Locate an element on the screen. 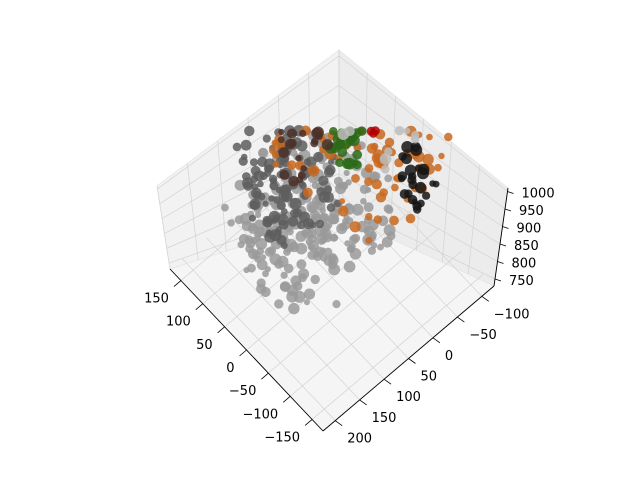 The image size is (640, 480). y-tick-label-0: 200 is located at coordinates (359, 439).